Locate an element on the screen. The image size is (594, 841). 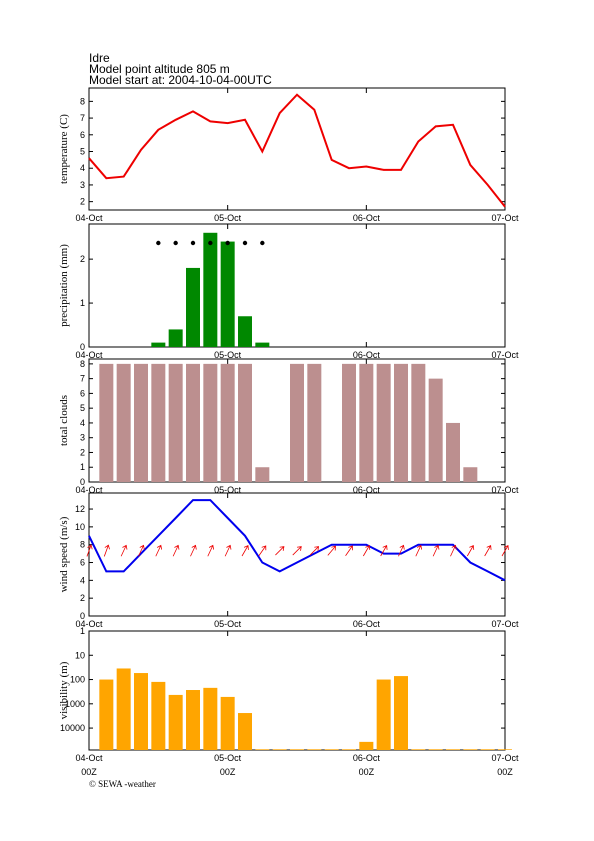
y-axis-title: wind speed (m/s) is located at coordinates (64, 554).